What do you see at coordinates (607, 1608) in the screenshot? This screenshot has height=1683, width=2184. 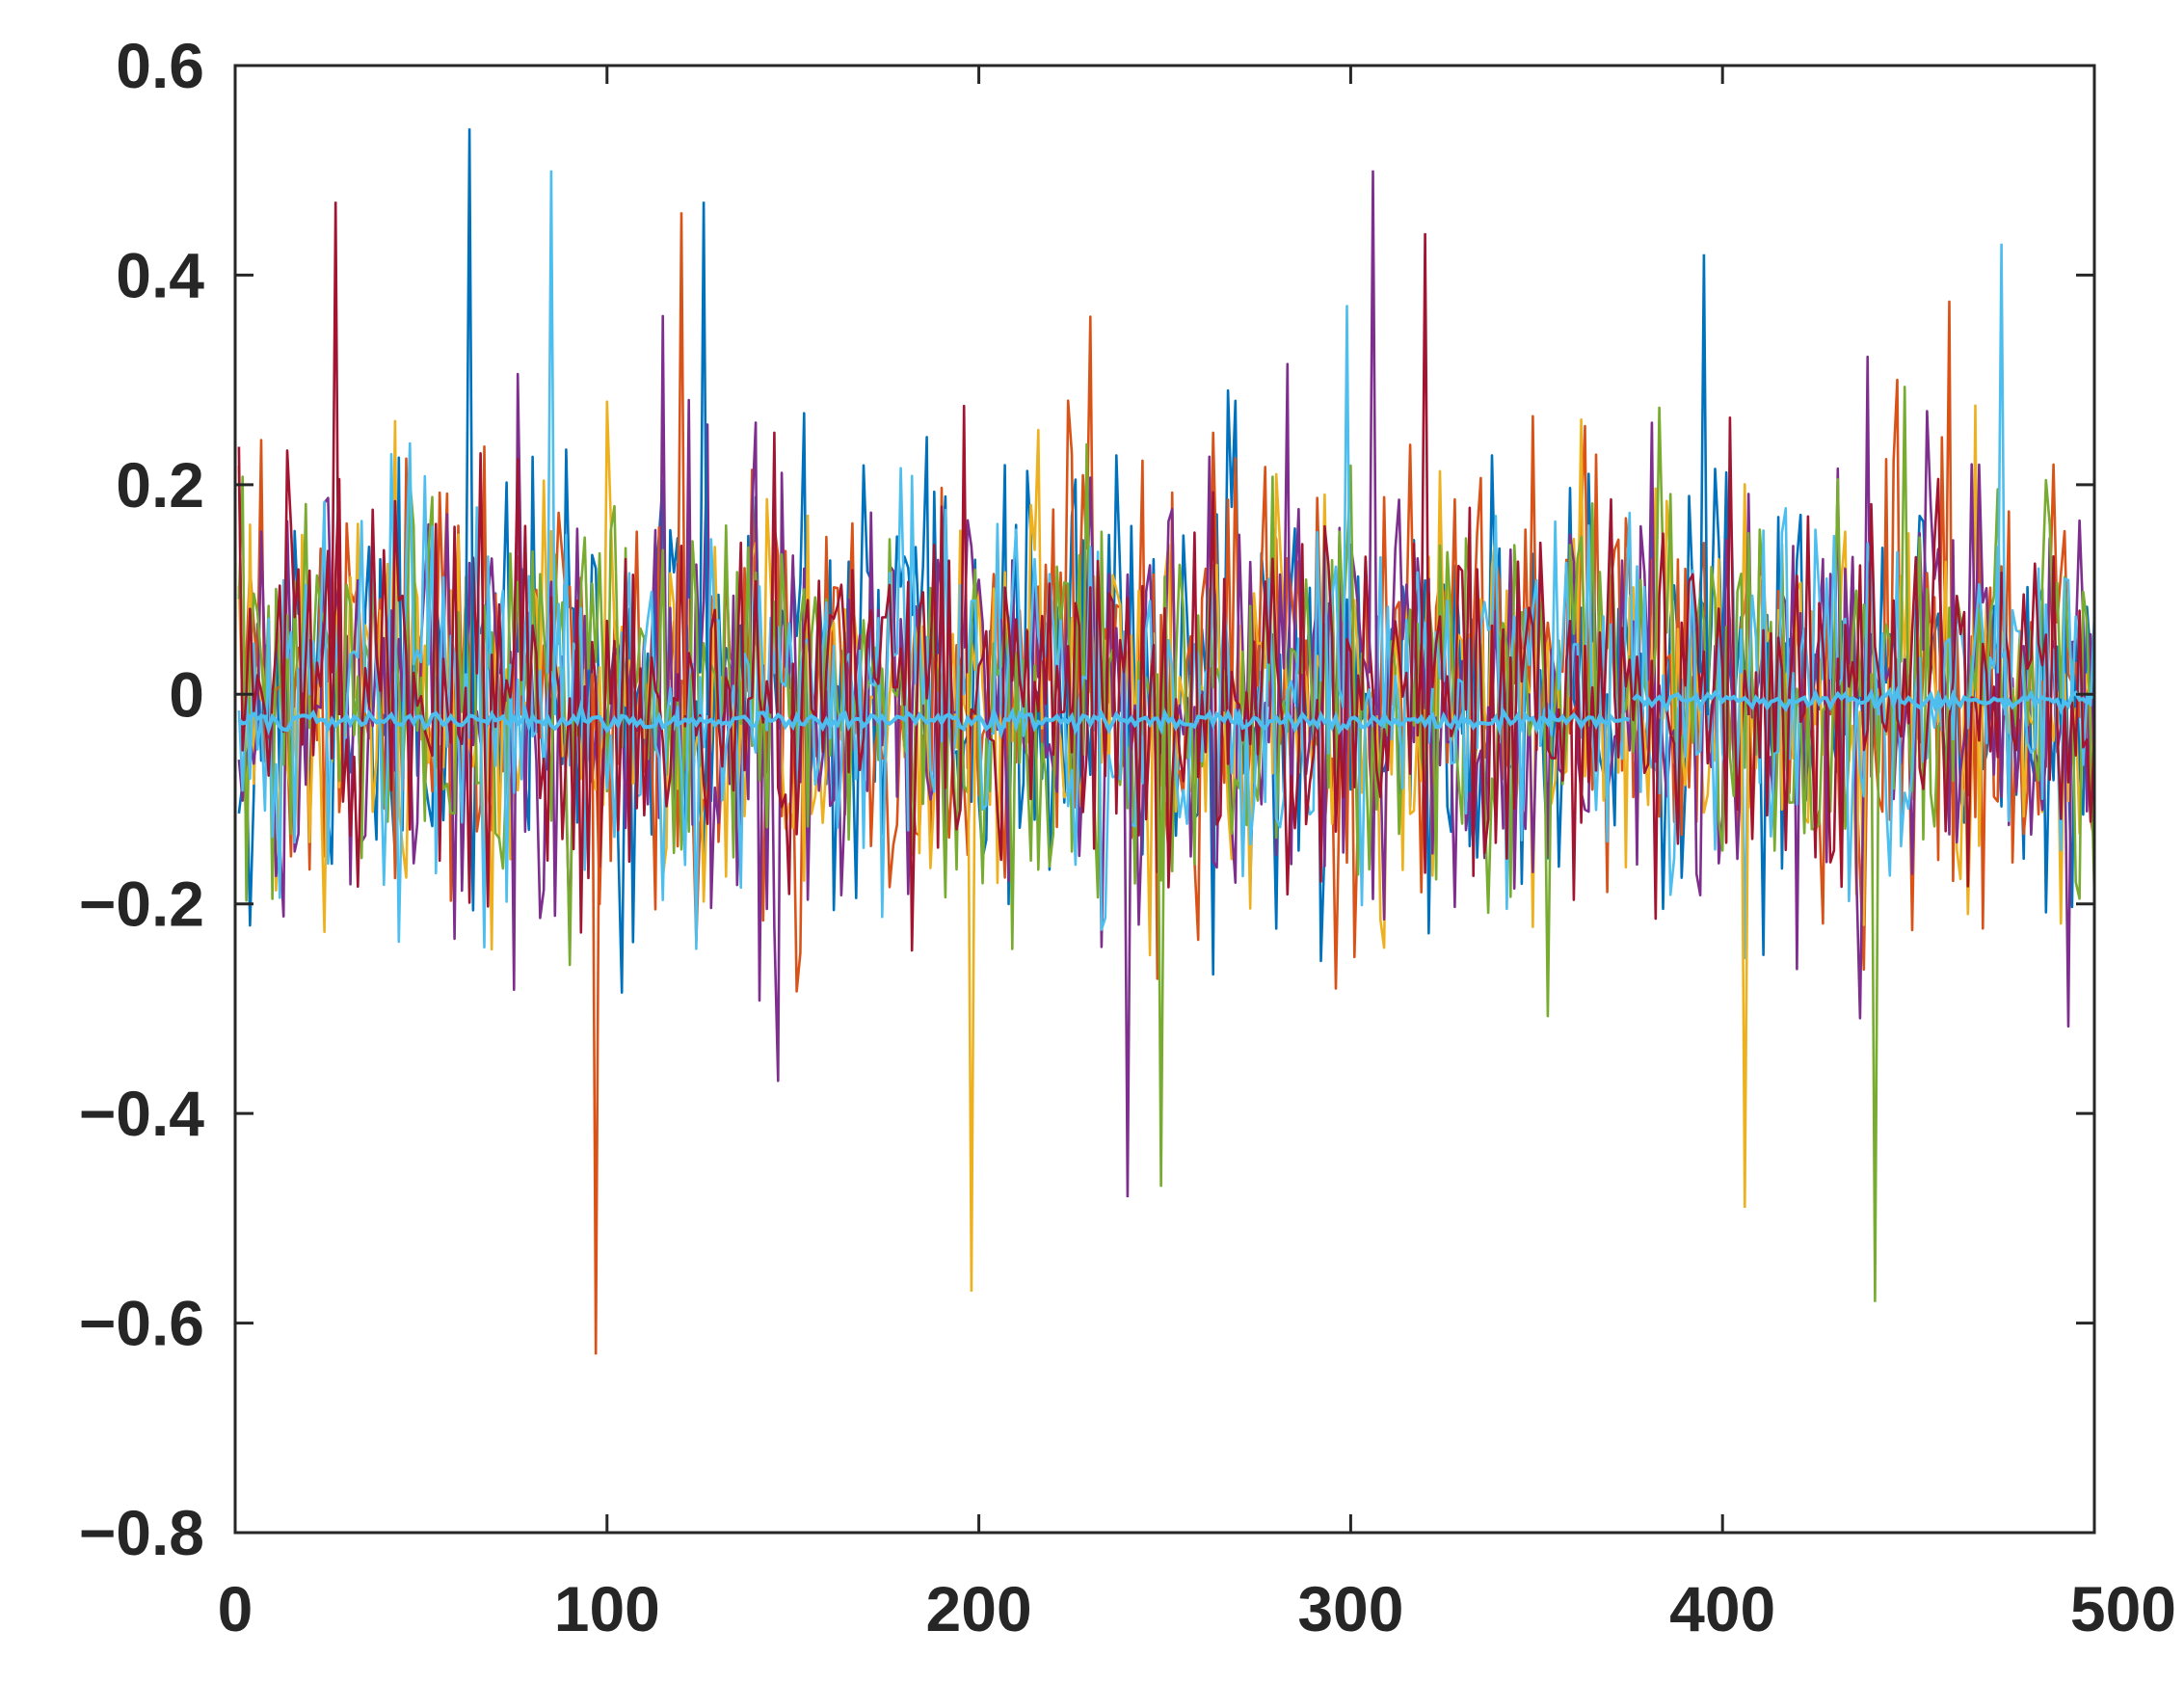 I see `x-tick-label-1: 100` at bounding box center [607, 1608].